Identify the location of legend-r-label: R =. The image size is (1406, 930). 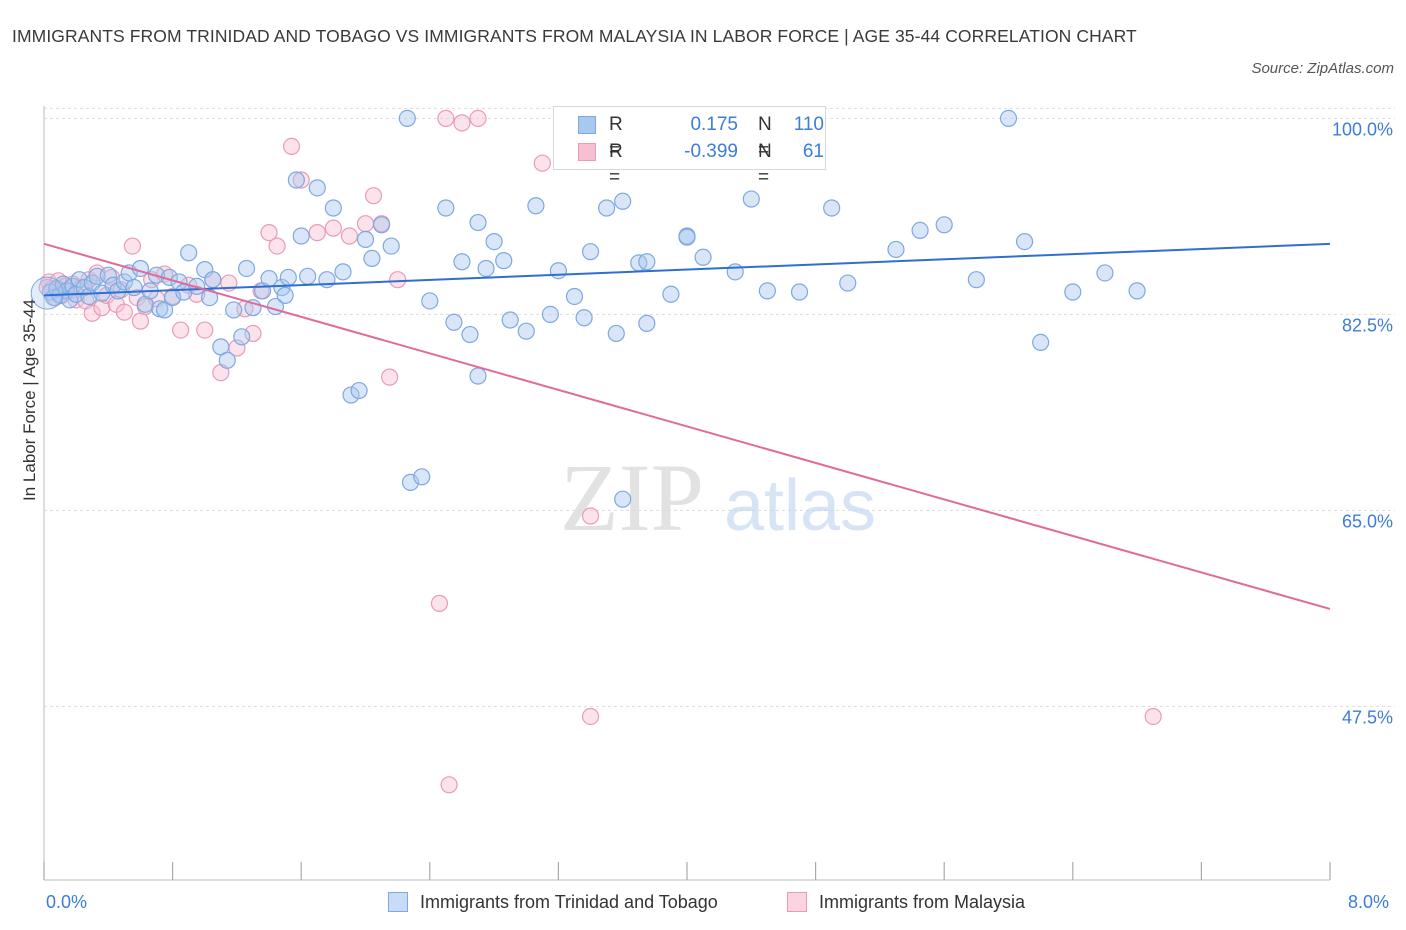
(616, 164).